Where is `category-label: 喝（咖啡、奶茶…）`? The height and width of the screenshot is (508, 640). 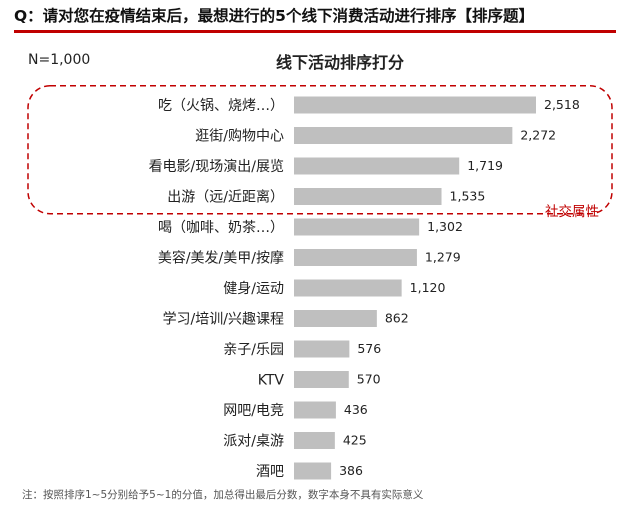 category-label: 喝（咖啡、奶茶…） is located at coordinates (221, 228).